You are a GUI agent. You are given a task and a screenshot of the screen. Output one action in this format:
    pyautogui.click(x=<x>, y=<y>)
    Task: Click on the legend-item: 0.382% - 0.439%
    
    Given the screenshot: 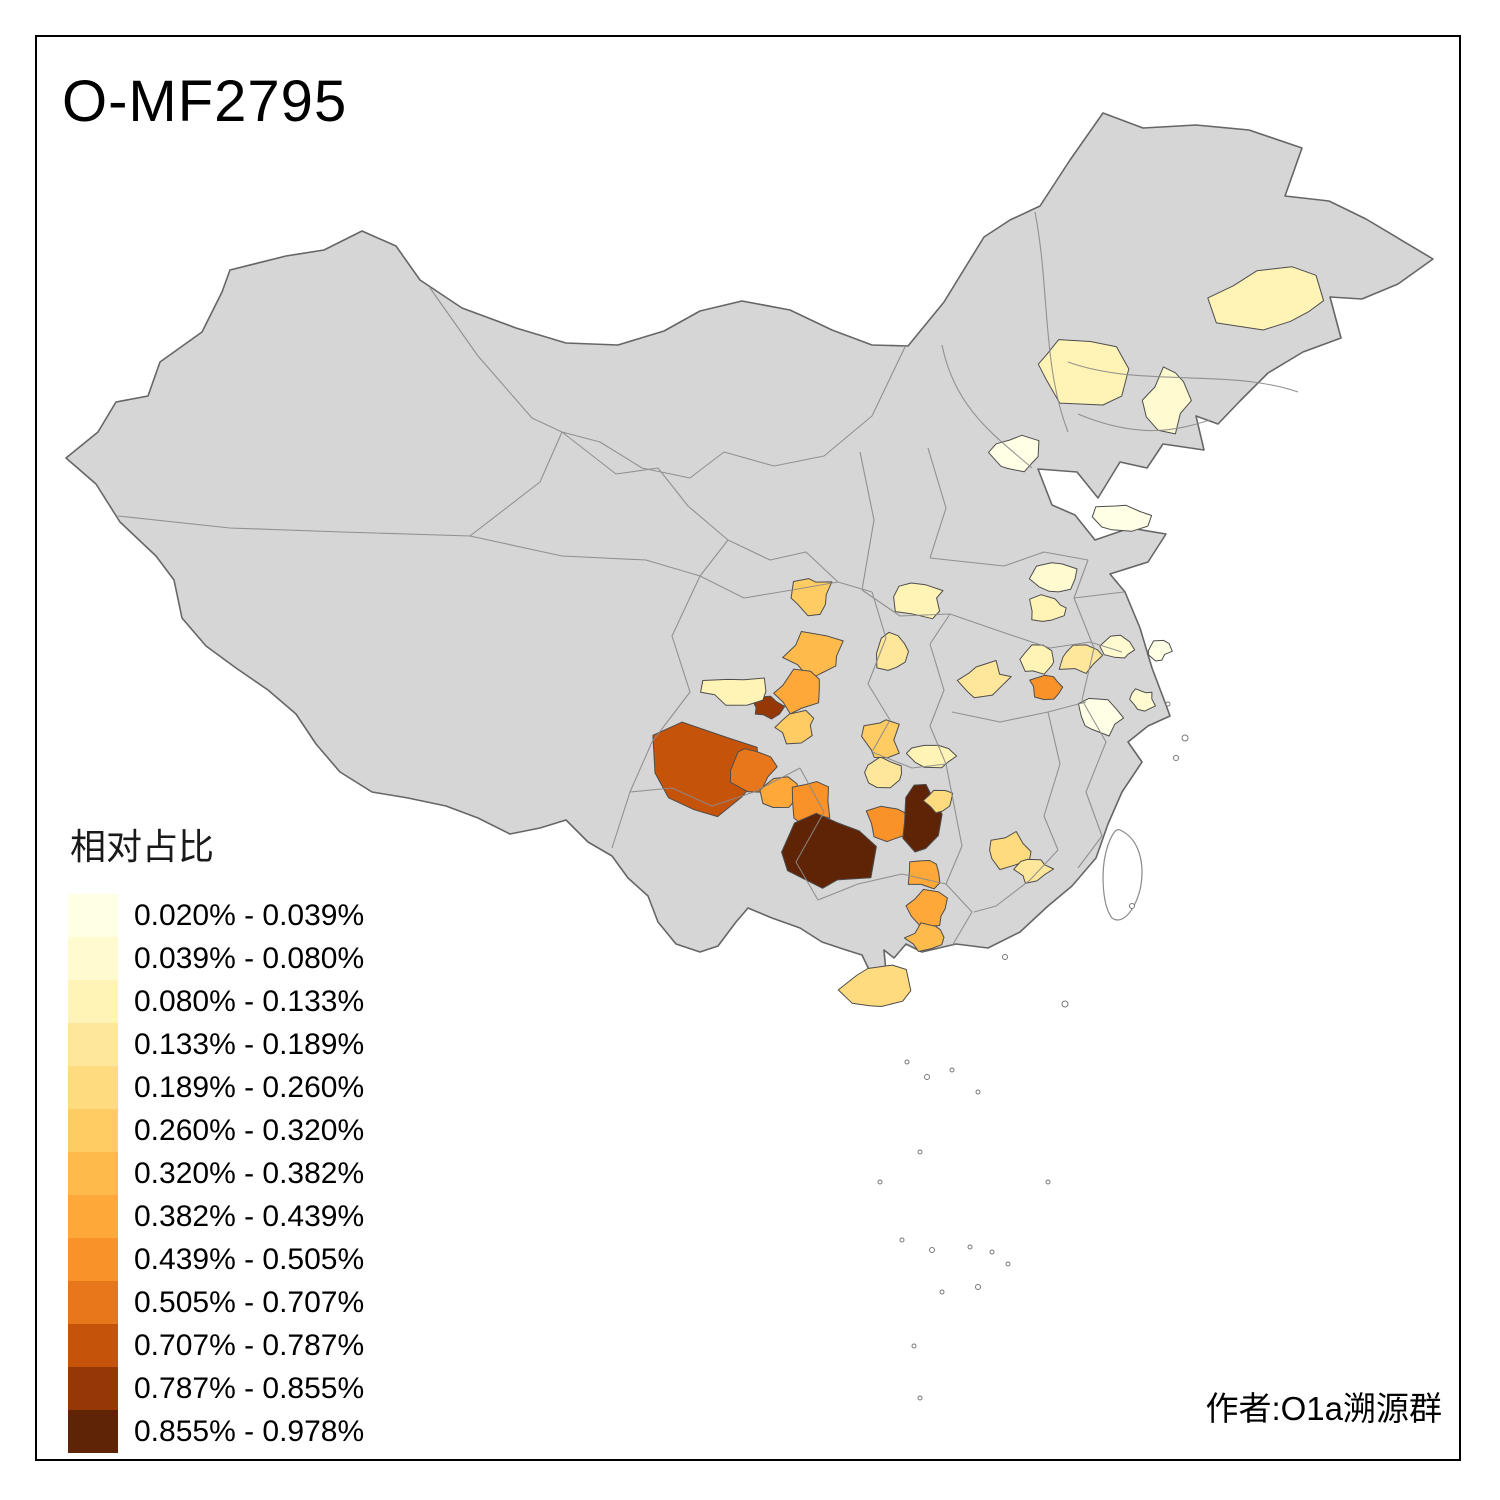 What is the action you would take?
    pyautogui.click(x=216, y=1216)
    